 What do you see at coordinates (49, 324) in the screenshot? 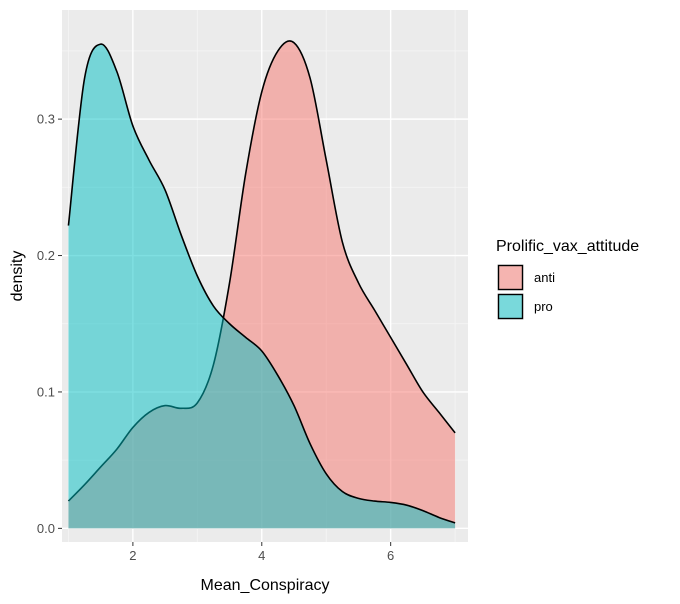
I see `y-axis: 0.0 0.1 0.2 0.3` at bounding box center [49, 324].